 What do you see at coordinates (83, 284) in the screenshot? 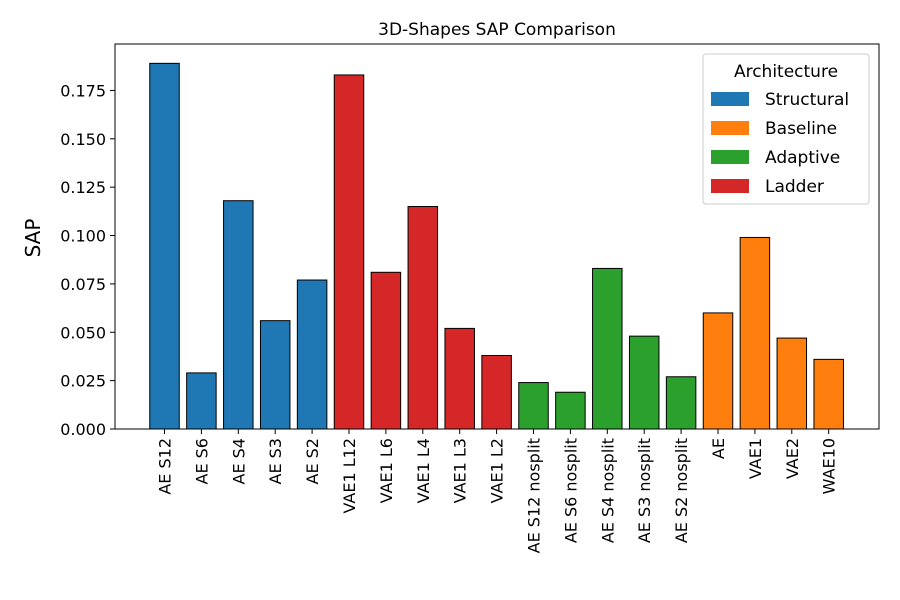
I see `y-tick-label: 0.075` at bounding box center [83, 284].